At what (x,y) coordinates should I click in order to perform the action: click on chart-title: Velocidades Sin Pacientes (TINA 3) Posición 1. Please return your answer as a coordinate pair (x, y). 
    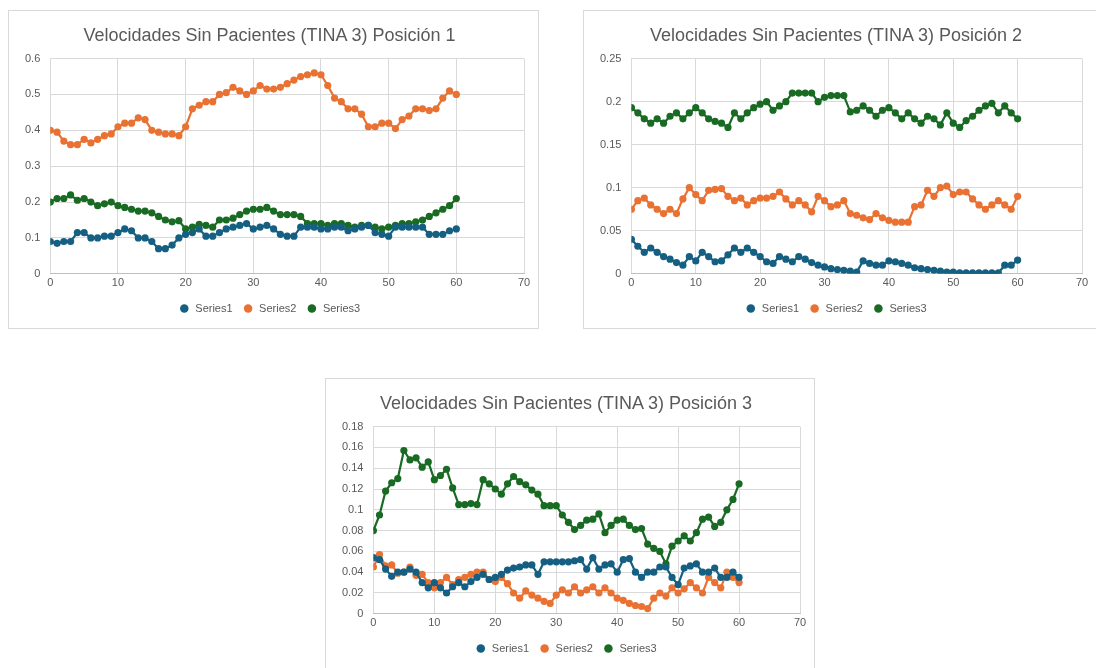
    Looking at the image, I should click on (269, 34).